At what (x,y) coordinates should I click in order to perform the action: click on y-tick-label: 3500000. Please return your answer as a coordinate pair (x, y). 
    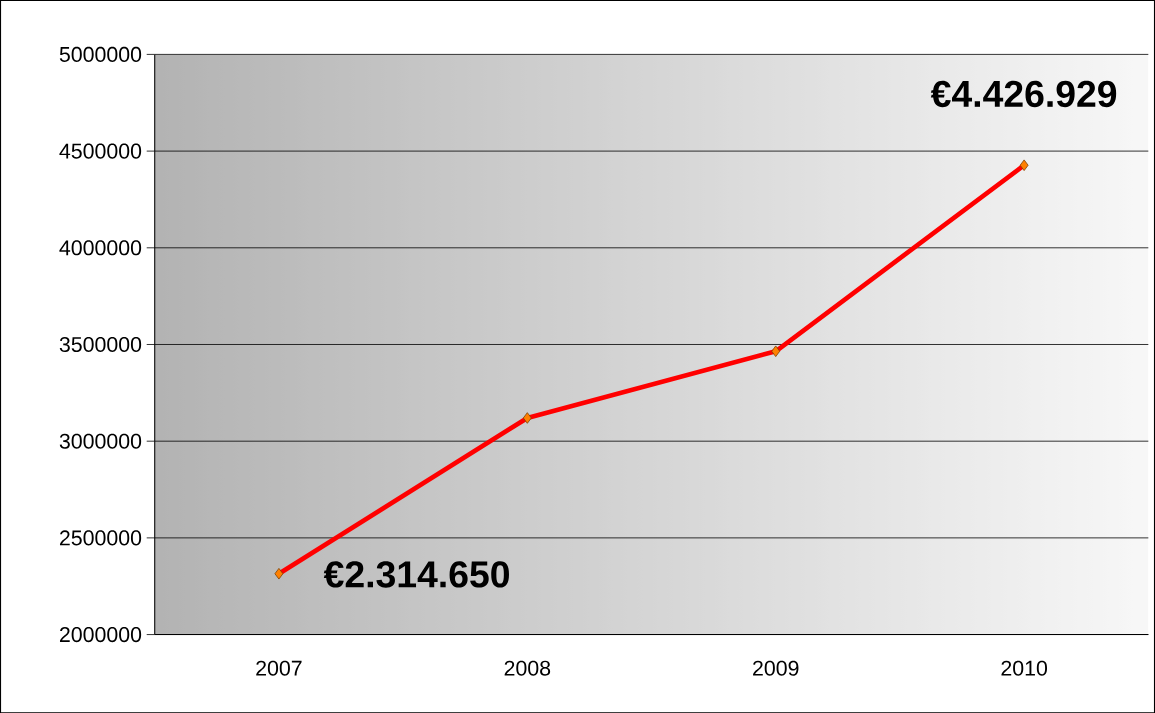
    Looking at the image, I should click on (100, 344).